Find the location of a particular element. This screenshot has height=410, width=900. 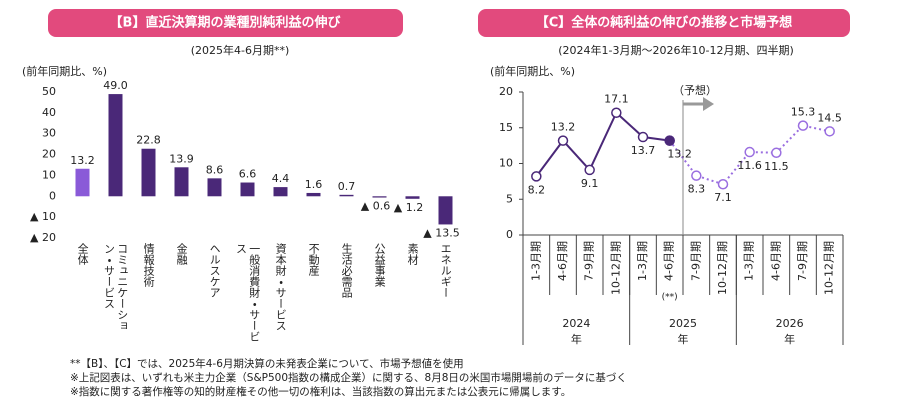

value-label: 9.1 is located at coordinates (590, 183).